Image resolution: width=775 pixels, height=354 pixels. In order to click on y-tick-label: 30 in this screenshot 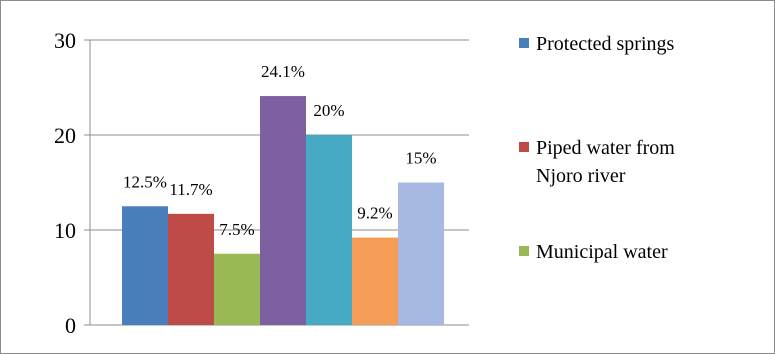, I will do `click(65, 40)`.